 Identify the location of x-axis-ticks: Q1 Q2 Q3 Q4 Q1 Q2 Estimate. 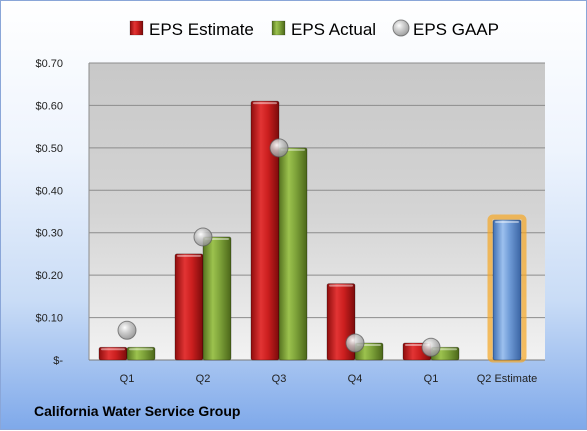
(329, 379).